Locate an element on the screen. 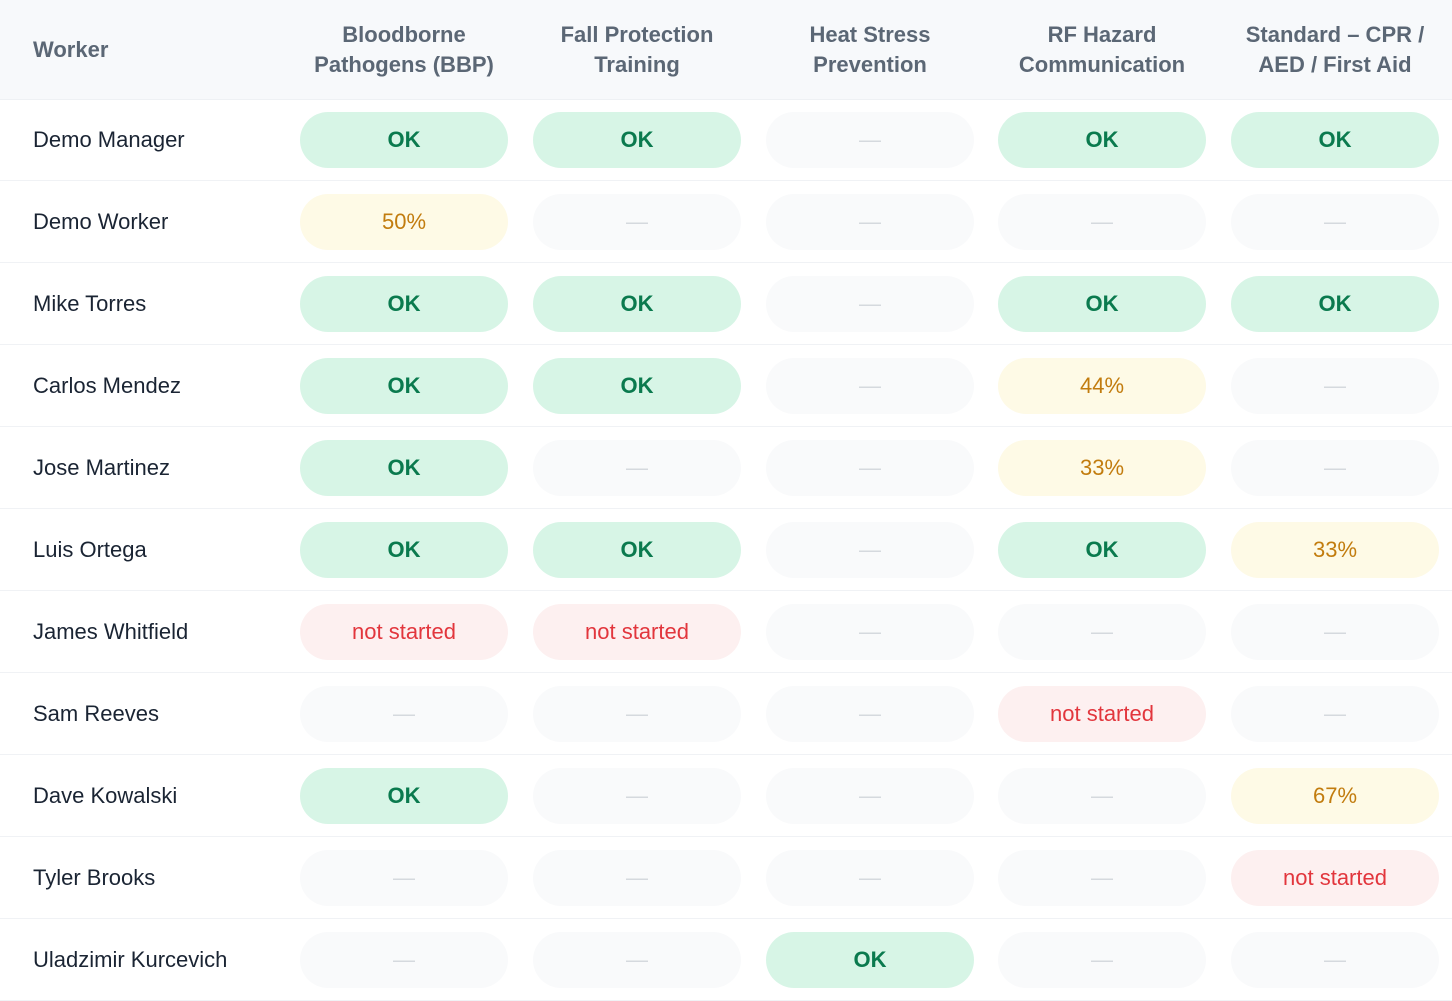 Image resolution: width=1452 pixels, height=1001 pixels. worker-name: Demo Worker is located at coordinates (101, 221).